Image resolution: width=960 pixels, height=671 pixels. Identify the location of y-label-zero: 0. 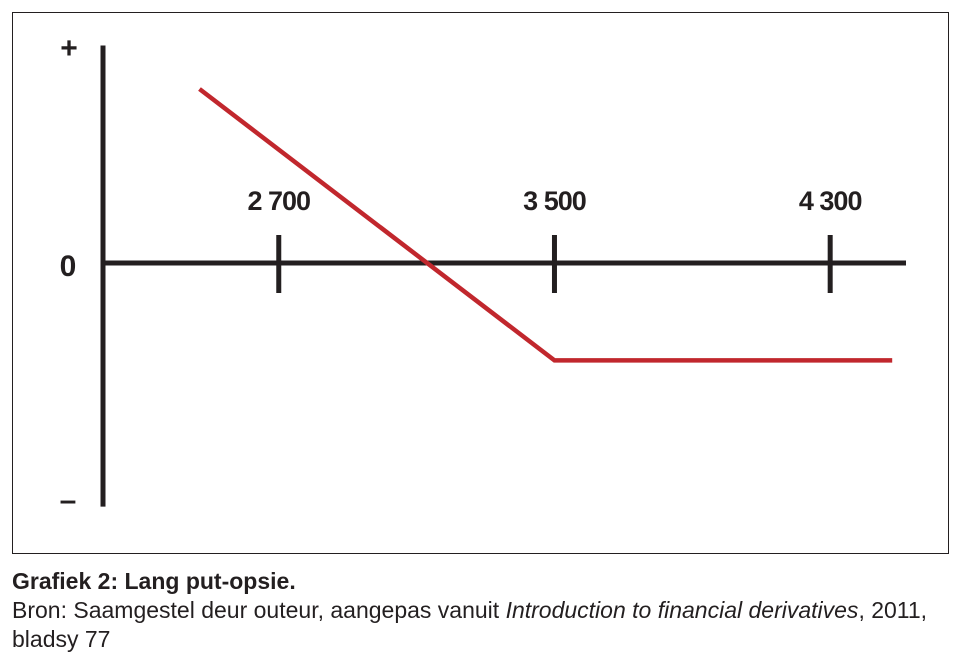
(68, 266).